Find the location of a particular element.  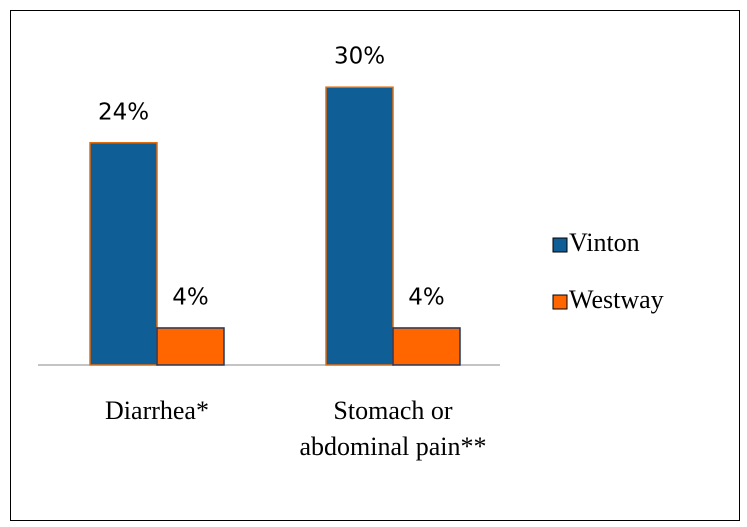

legend-label: Westway is located at coordinates (616, 299).